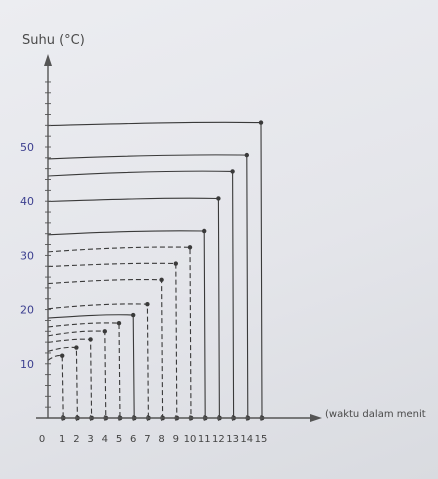 The height and width of the screenshot is (479, 438). I want to click on x-tick-label: 9, so click(176, 439).